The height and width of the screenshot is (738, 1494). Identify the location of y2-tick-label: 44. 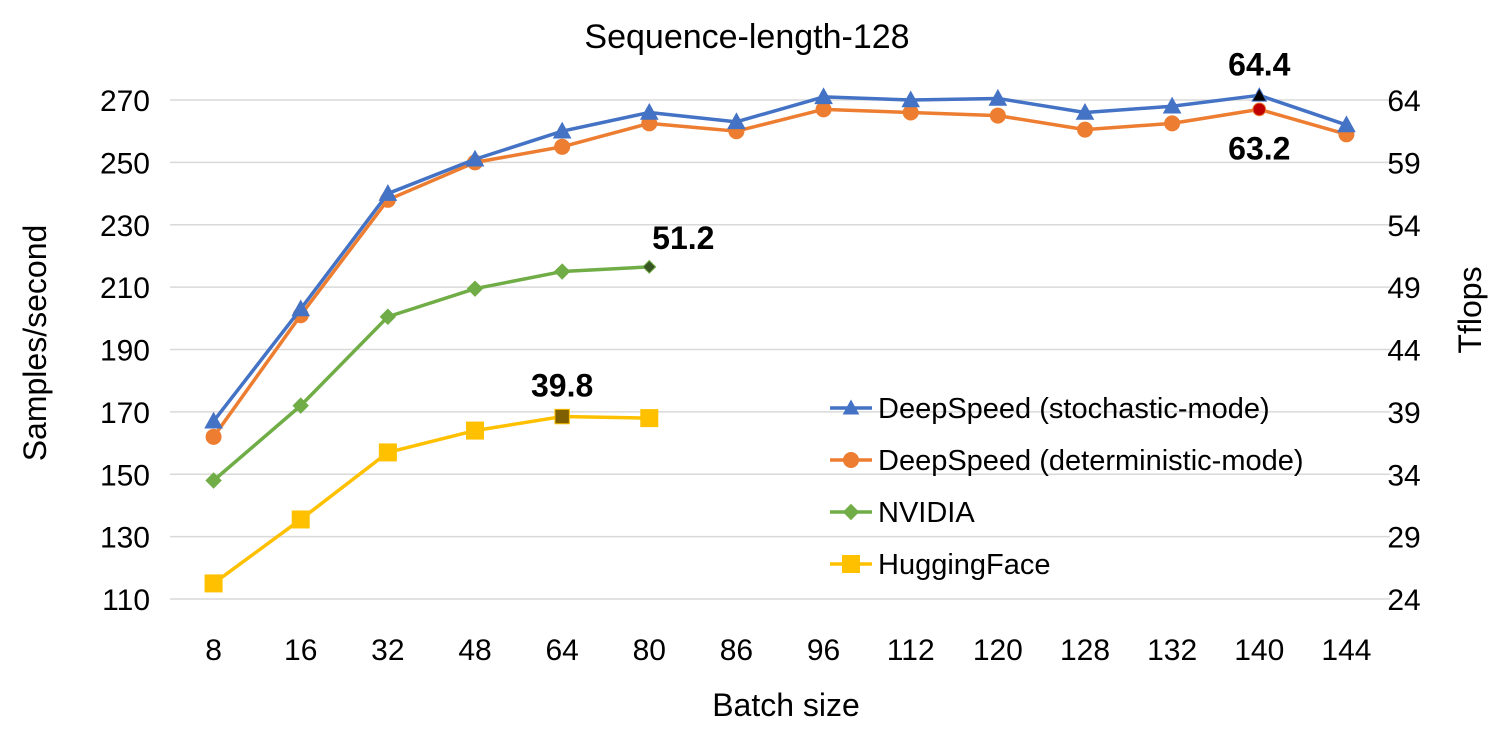
(1403, 351).